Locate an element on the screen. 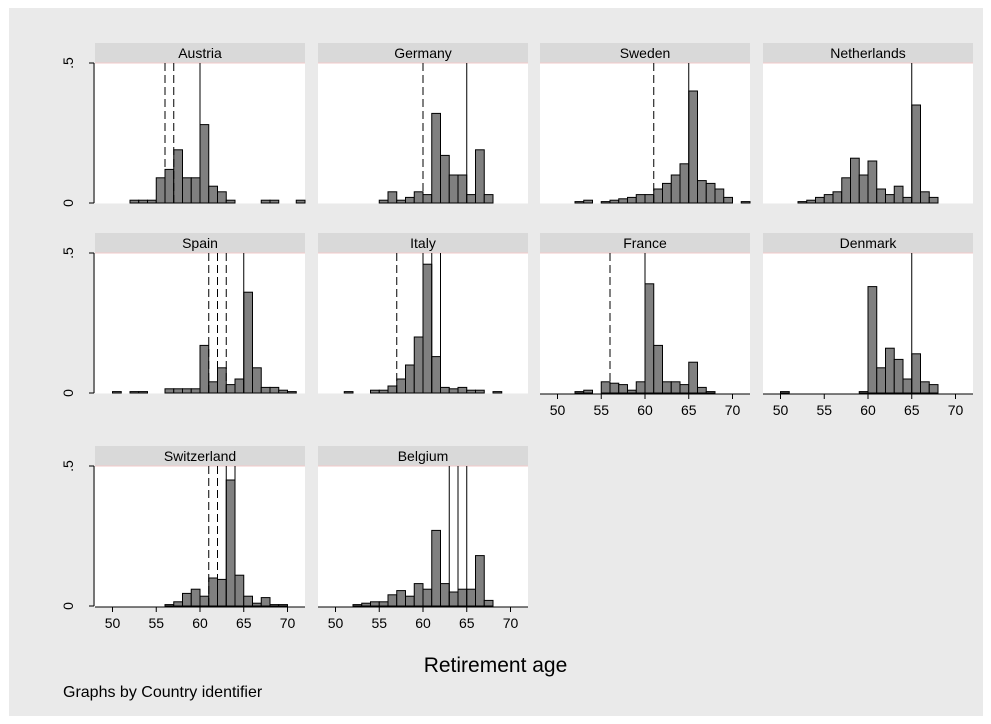  panel-title-spain: Spain is located at coordinates (200, 243).